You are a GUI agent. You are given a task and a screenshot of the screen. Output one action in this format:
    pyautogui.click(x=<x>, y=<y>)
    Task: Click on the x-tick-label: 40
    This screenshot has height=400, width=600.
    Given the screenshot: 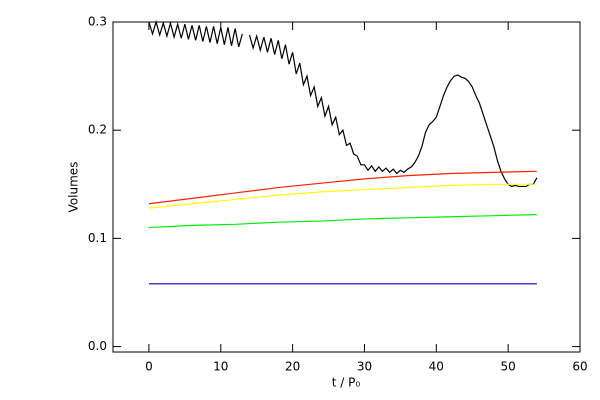 What is the action you would take?
    pyautogui.click(x=436, y=367)
    